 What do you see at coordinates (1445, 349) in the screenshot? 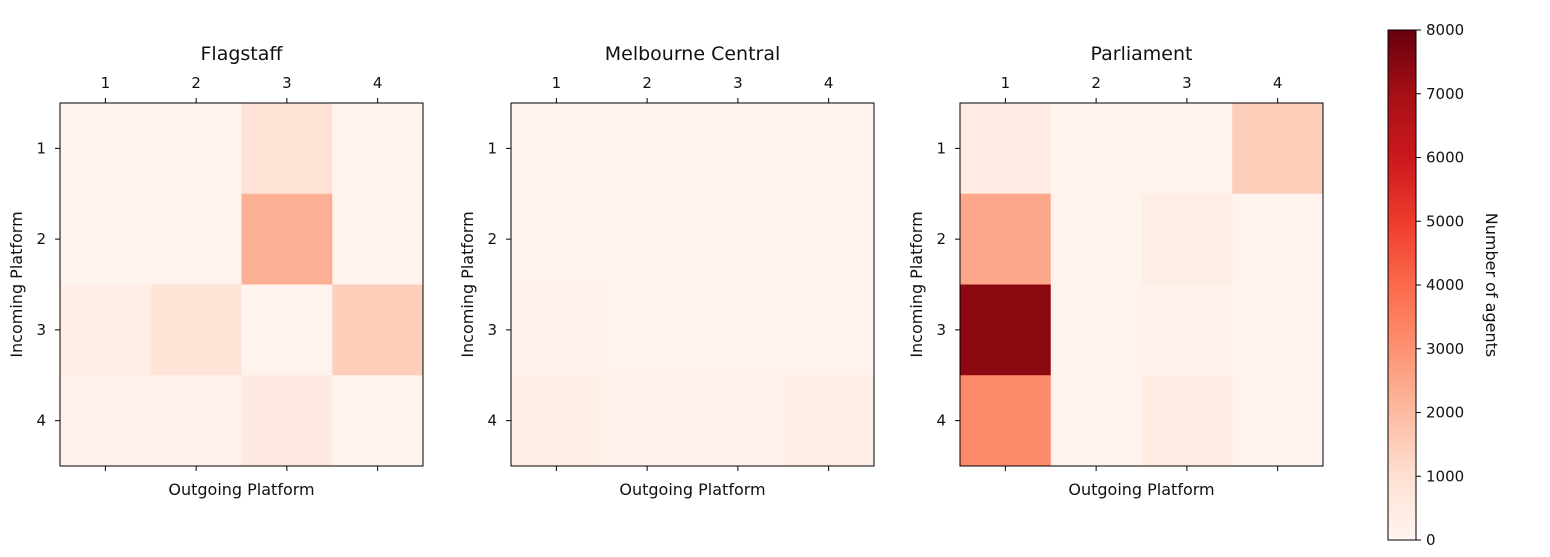
I see `colorbar-tick-label: 3000` at bounding box center [1445, 349].